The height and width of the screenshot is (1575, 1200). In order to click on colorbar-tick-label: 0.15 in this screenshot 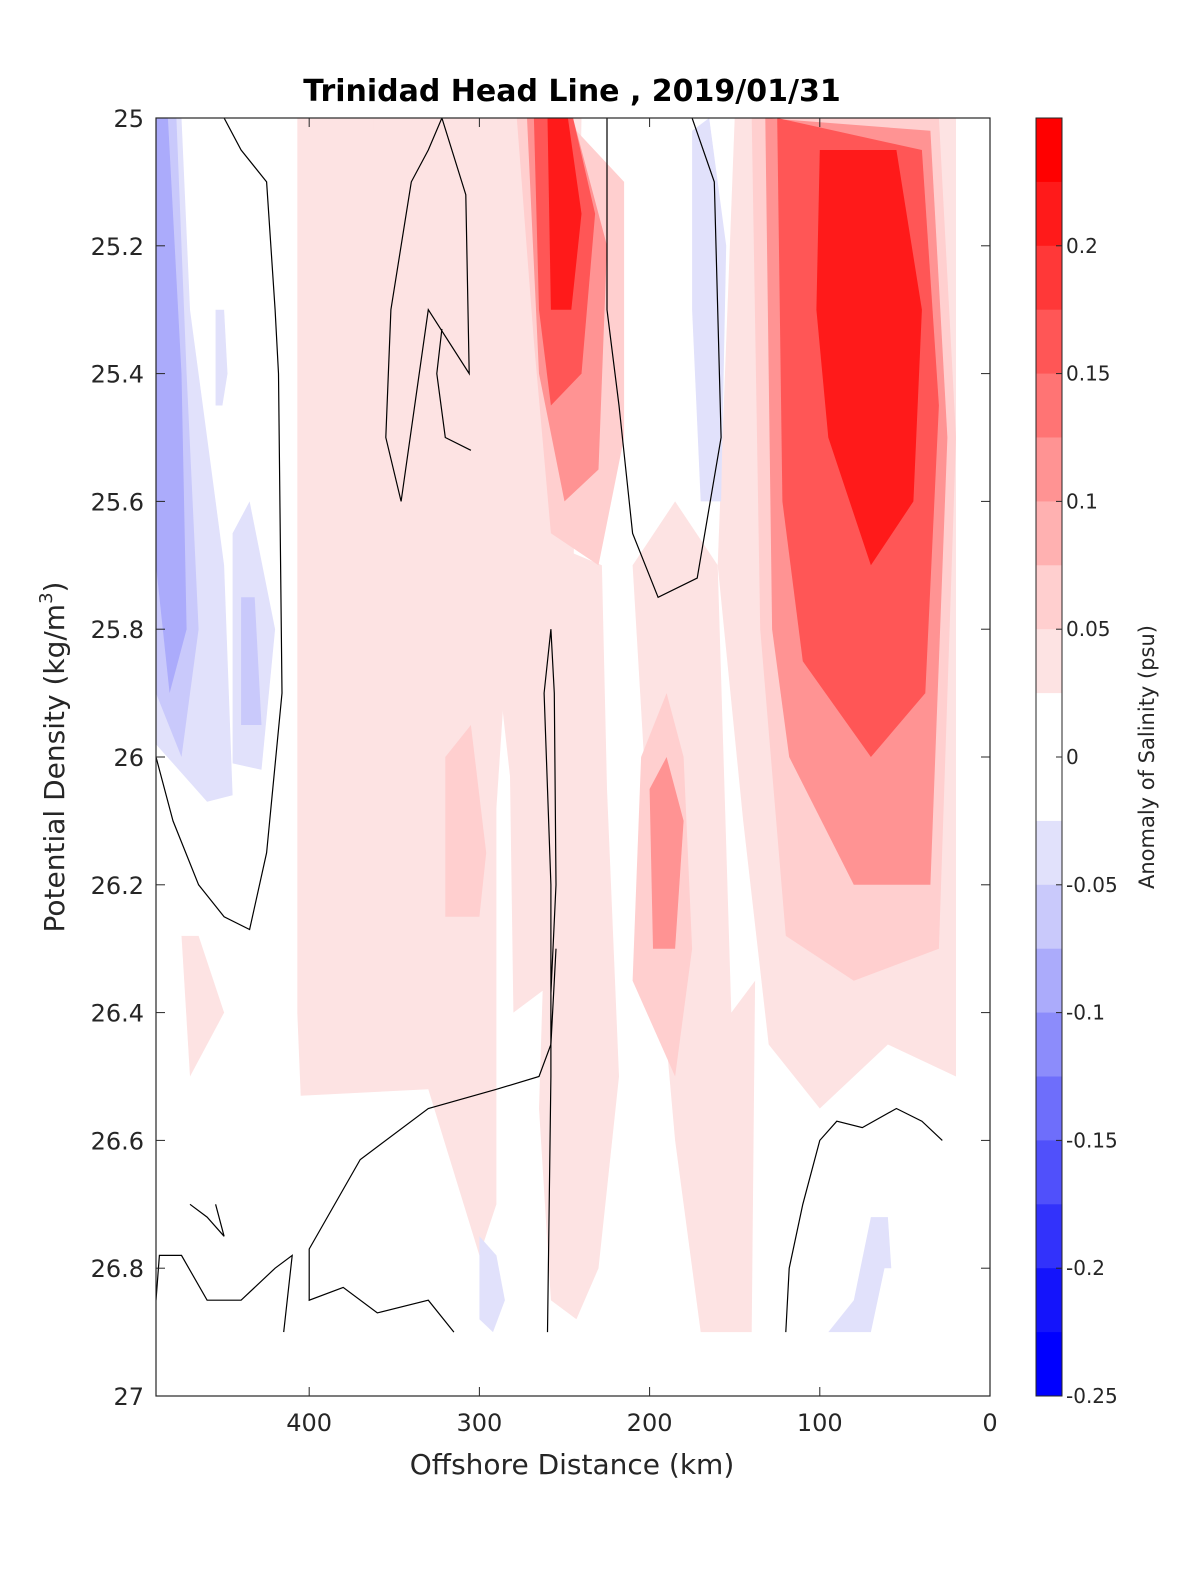, I will do `click(1088, 374)`.